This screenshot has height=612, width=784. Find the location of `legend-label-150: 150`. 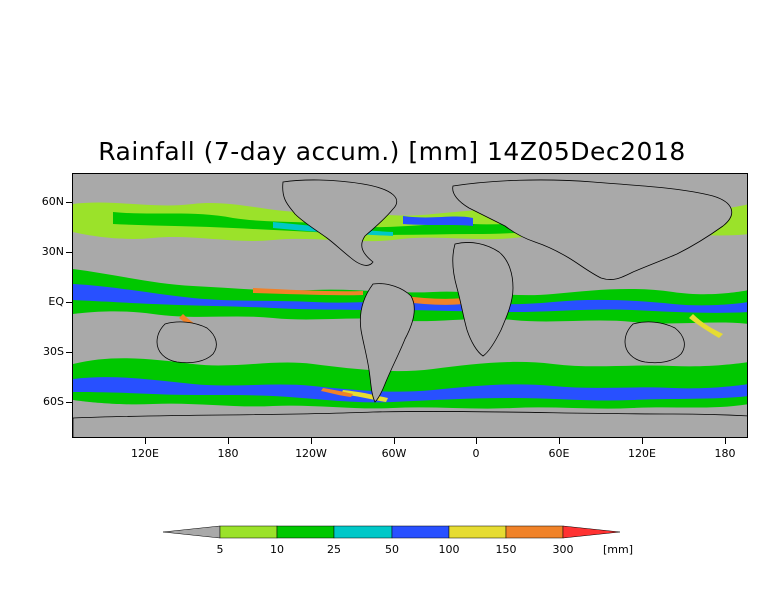

legend-label-150: 150 is located at coordinates (506, 549).